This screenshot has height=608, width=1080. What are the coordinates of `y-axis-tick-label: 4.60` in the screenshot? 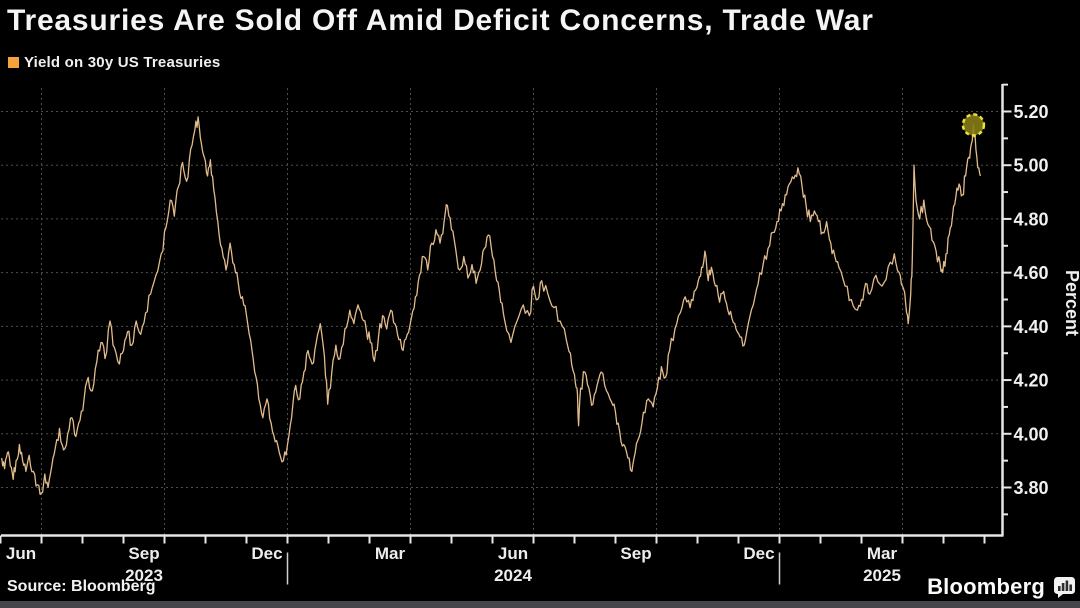 It's located at (1031, 273).